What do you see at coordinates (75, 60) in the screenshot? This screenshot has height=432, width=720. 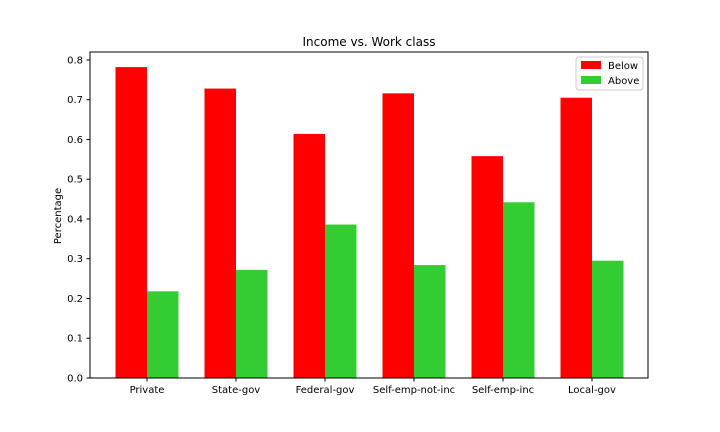 I see `y-tick-label: 0.8` at bounding box center [75, 60].